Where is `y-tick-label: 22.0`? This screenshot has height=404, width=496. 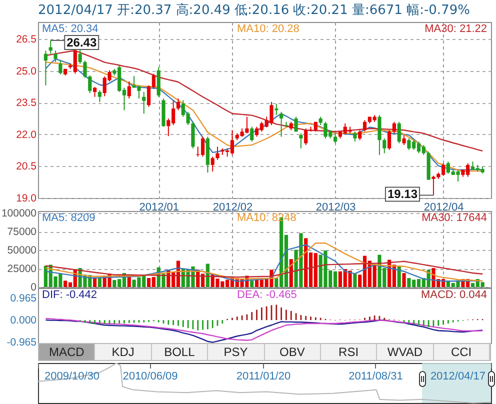
y-tick-label: 22.0 is located at coordinates (26, 134).